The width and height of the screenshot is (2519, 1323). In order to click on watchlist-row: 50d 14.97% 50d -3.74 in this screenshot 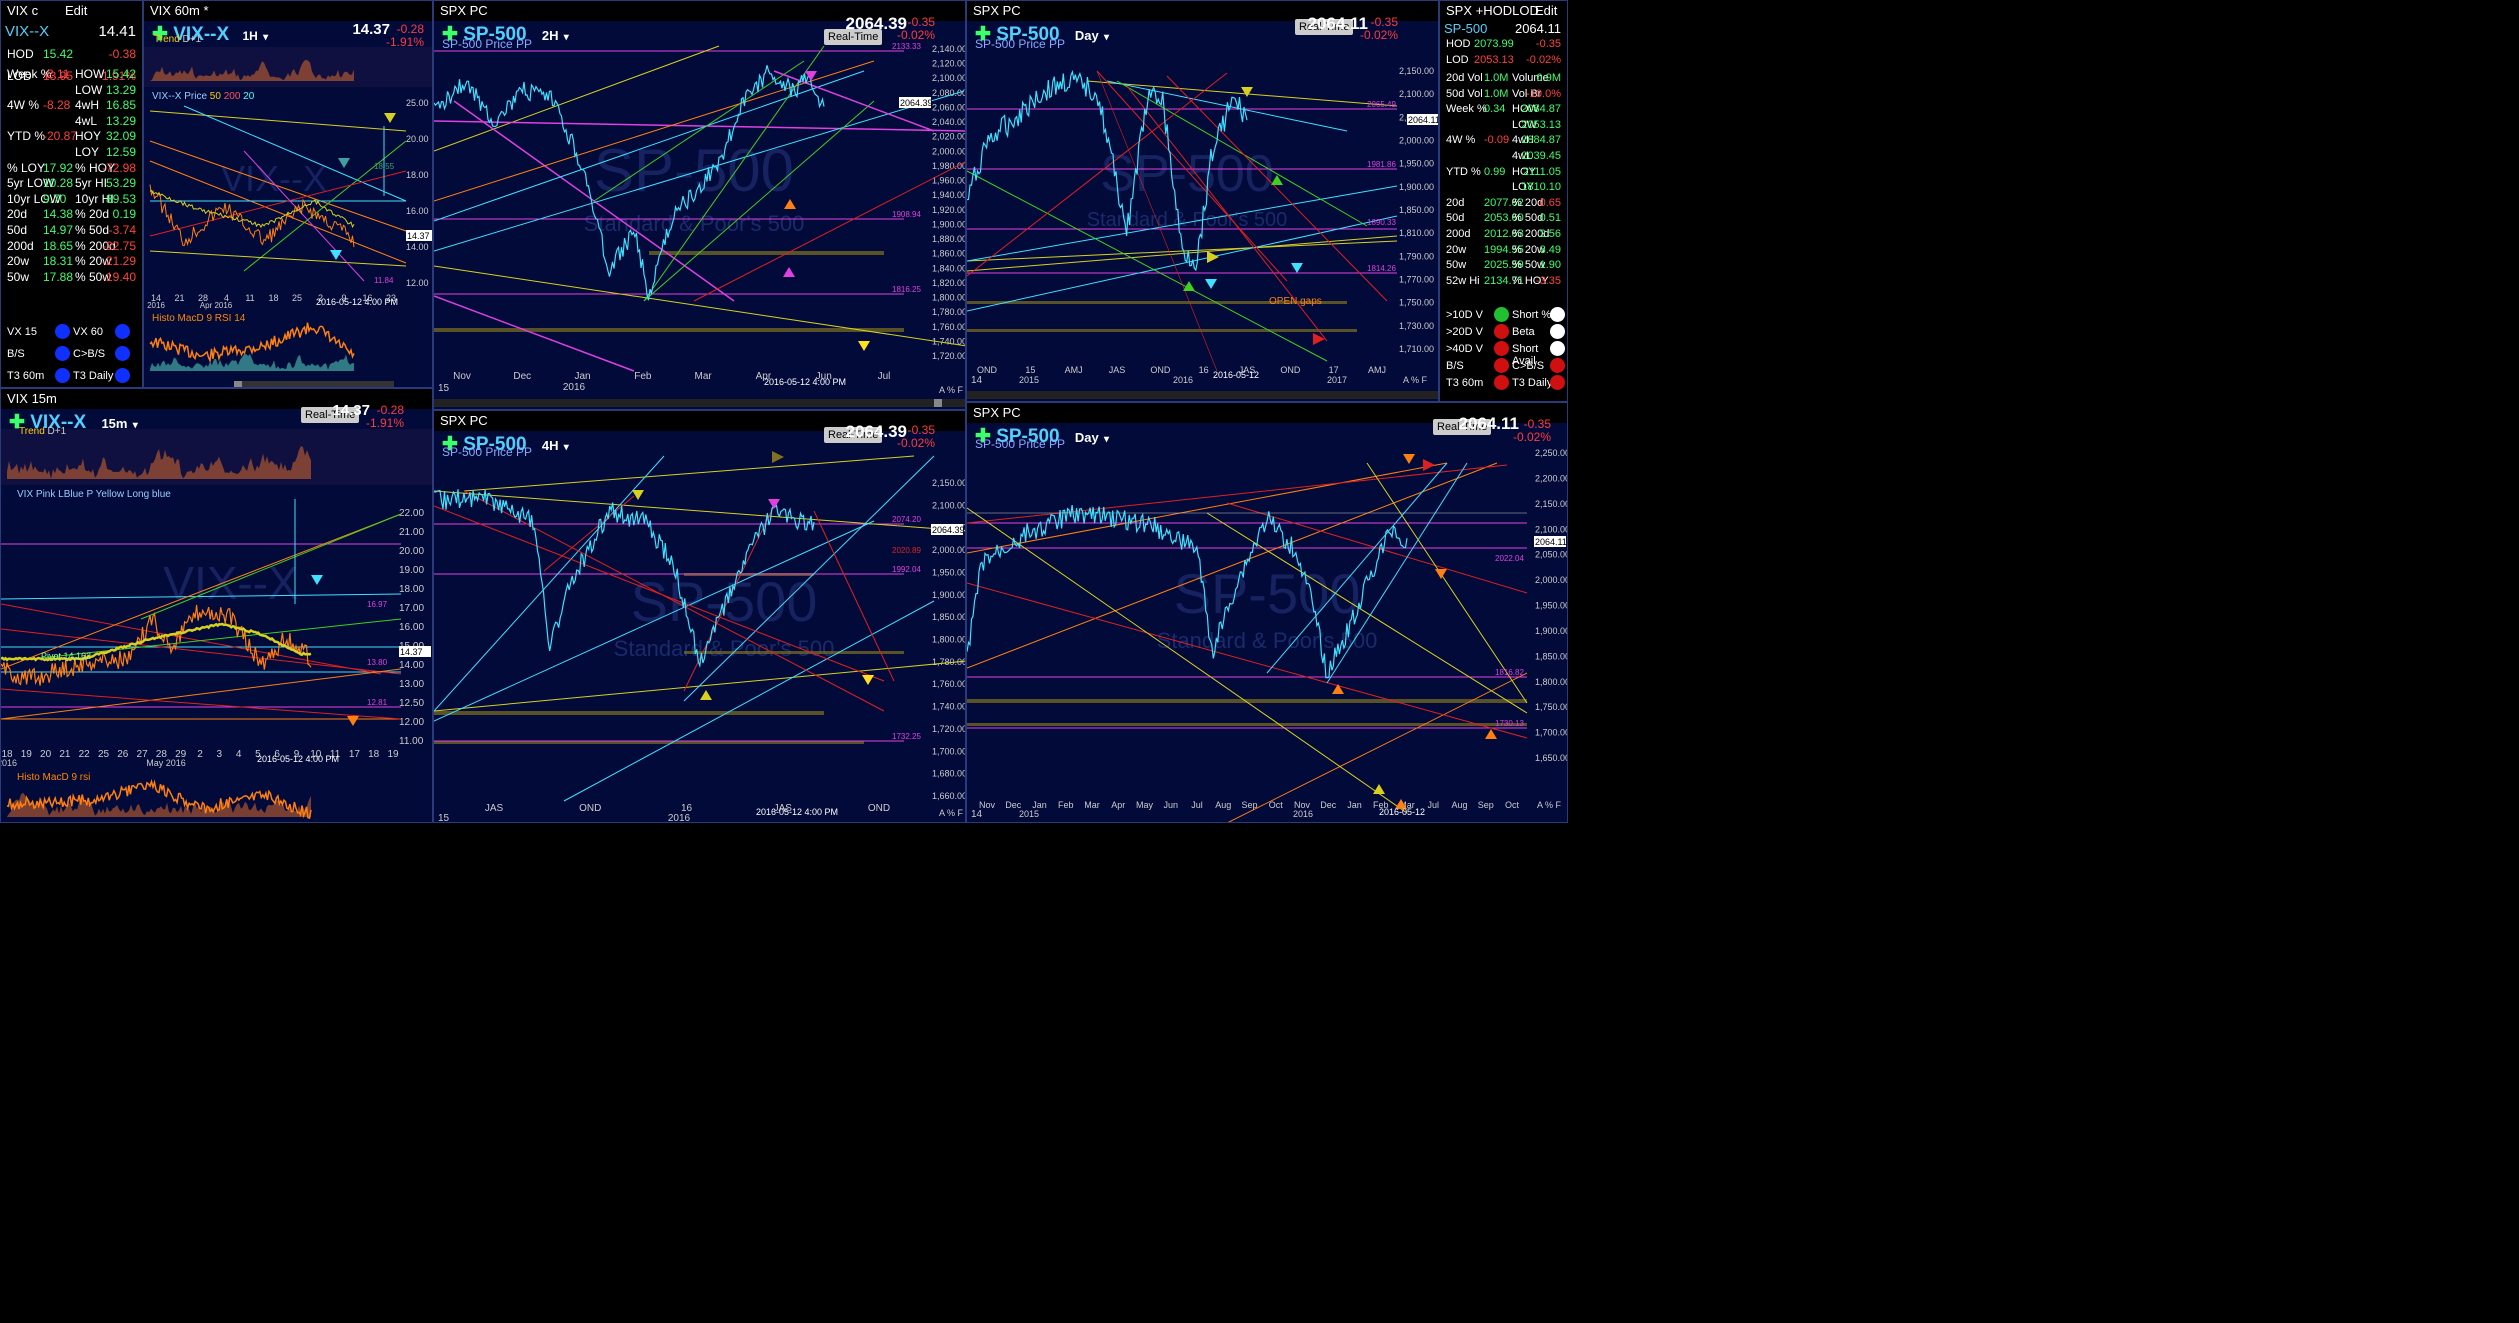, I will do `click(71, 233)`.